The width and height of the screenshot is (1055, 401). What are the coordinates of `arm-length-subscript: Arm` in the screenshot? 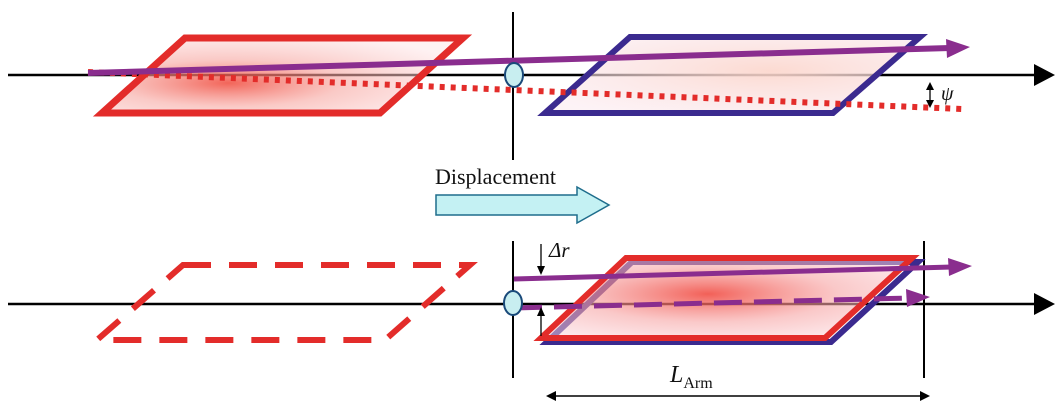 It's located at (698, 383).